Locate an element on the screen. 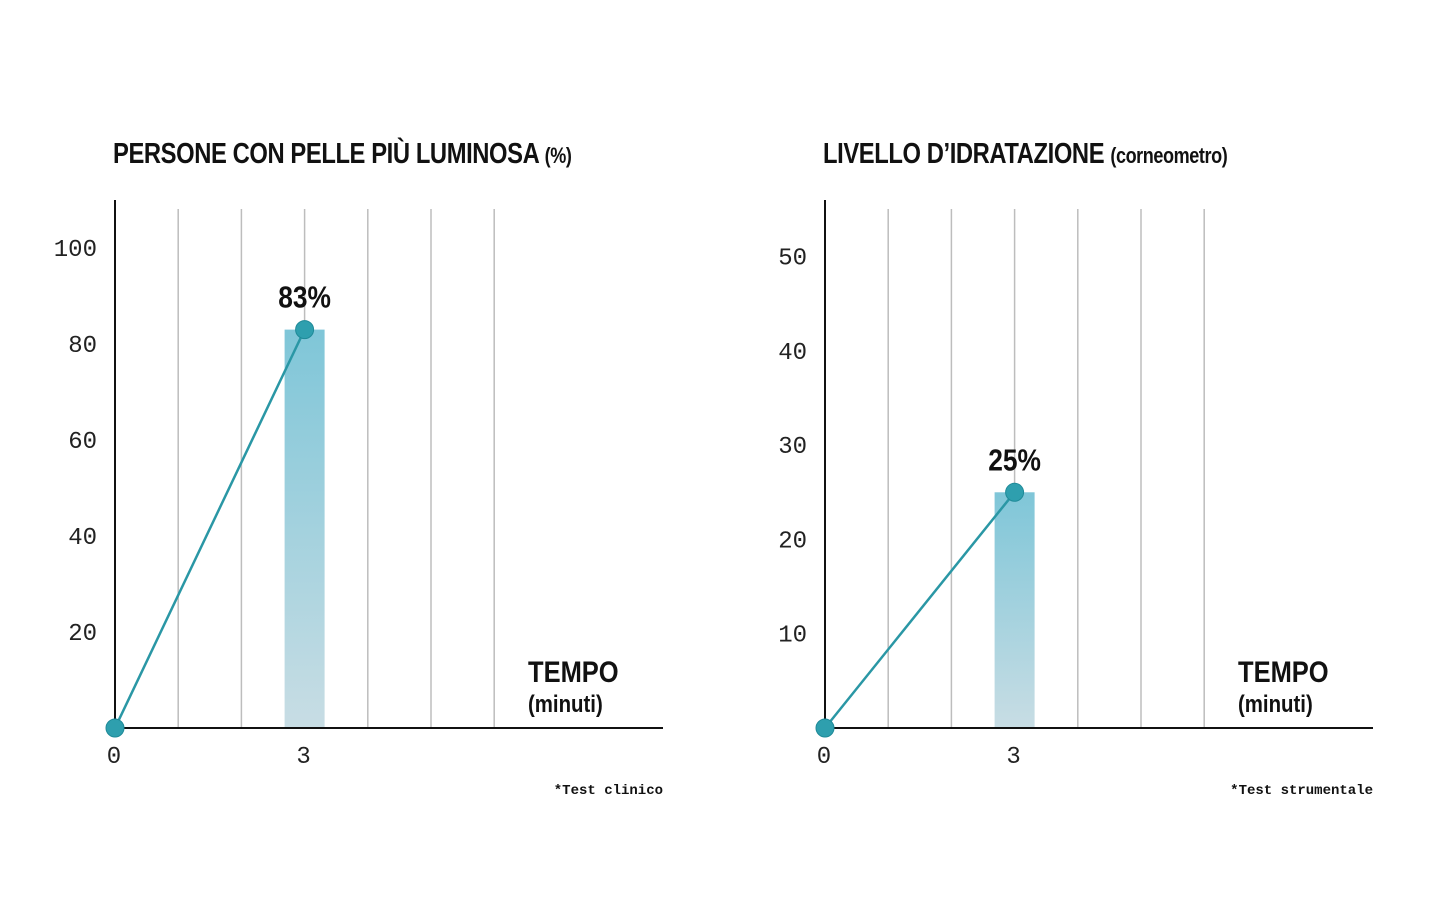 The image size is (1440, 900). y-tick-label: 30 is located at coordinates (792, 447).